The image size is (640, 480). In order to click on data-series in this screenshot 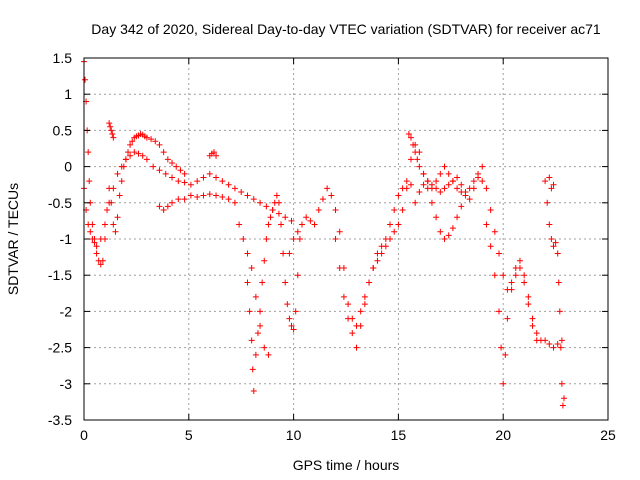, I will do `click(350, 253)`.